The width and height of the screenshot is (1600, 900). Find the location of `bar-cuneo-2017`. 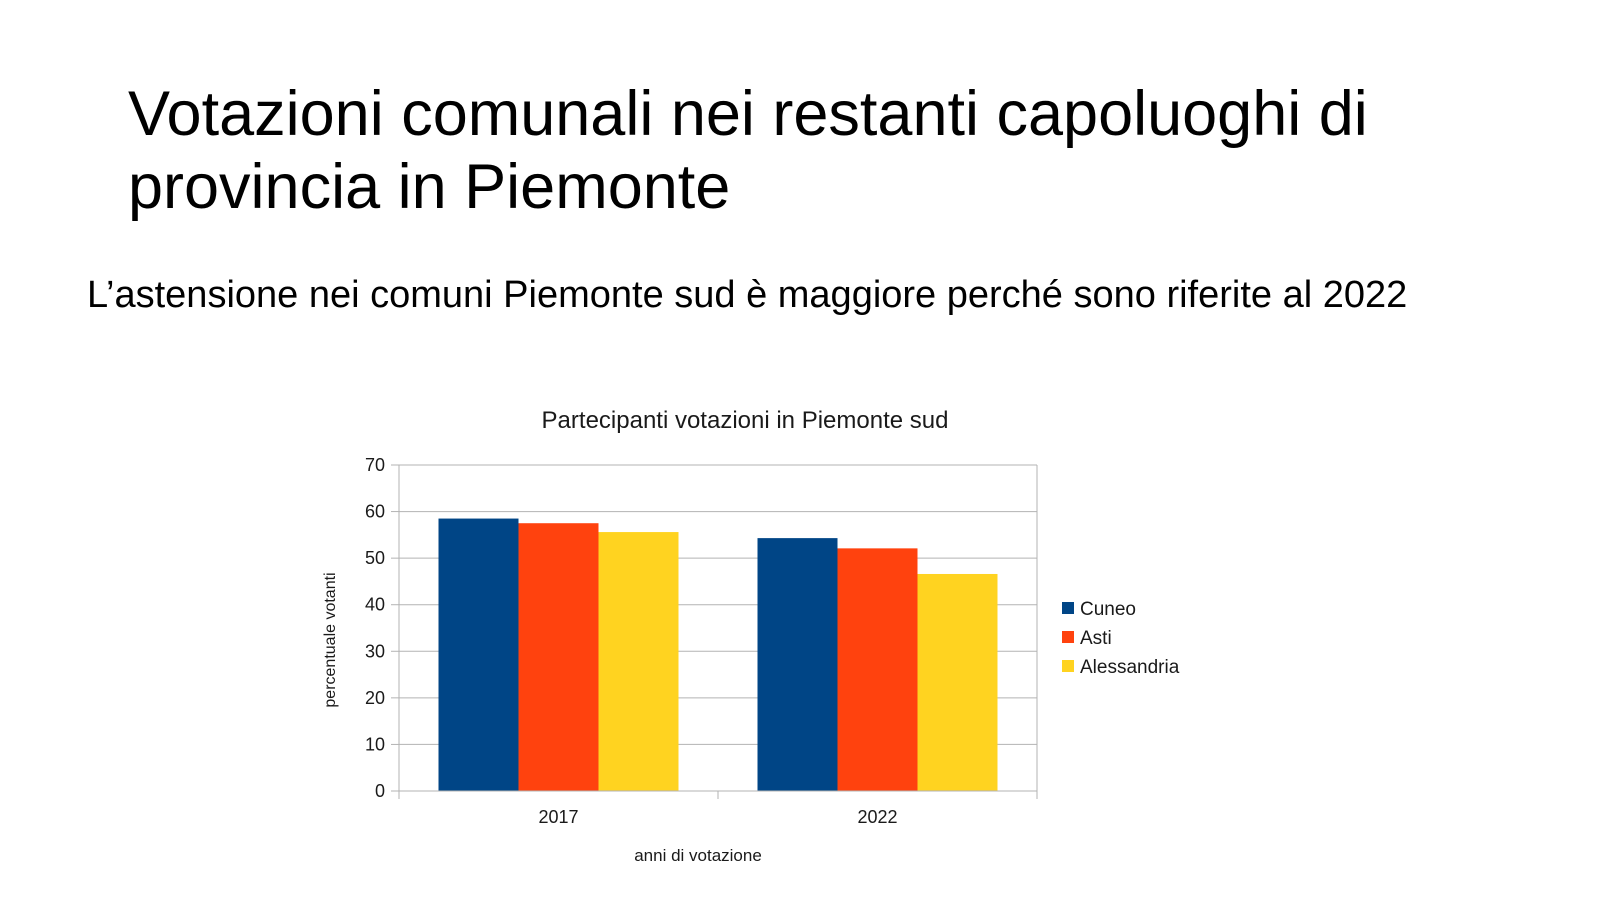

bar-cuneo-2017 is located at coordinates (478, 654).